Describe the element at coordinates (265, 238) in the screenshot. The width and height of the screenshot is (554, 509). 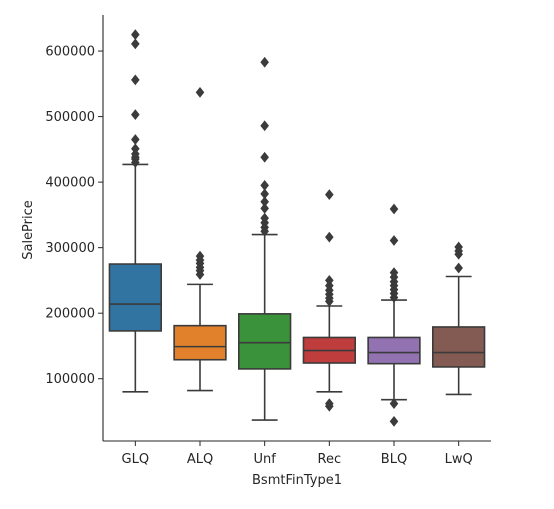
I see `box-unf` at that location.